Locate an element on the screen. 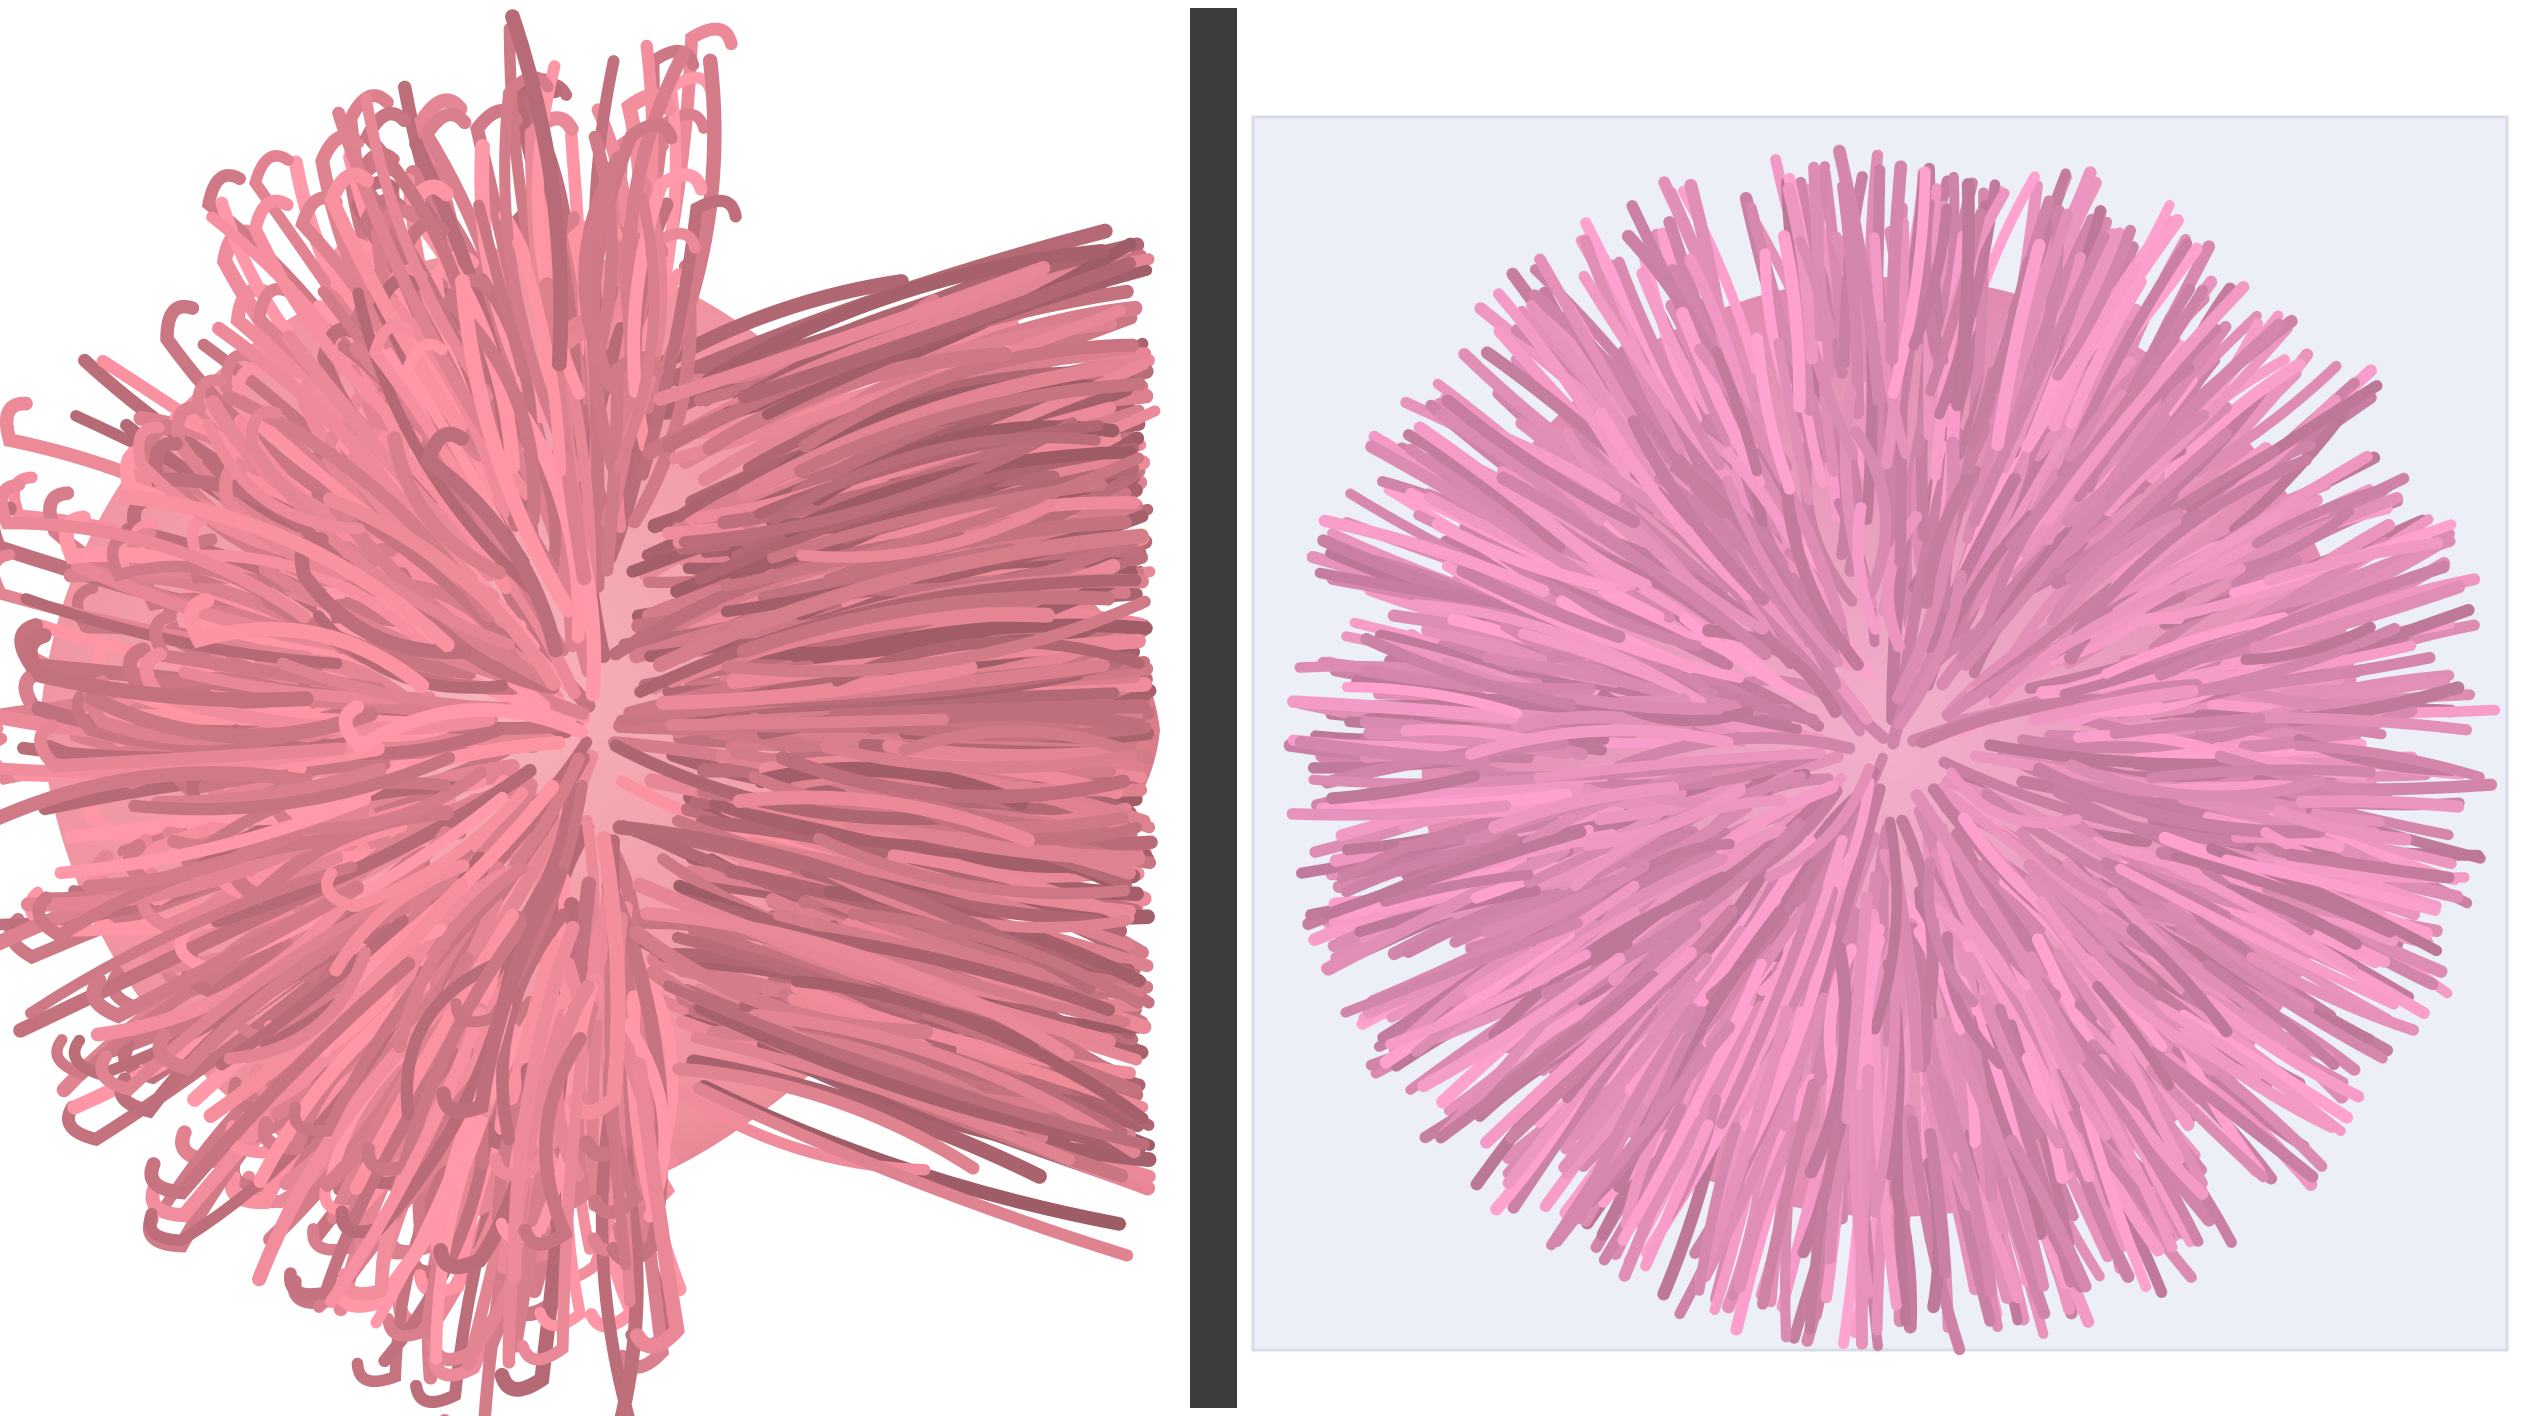 The image size is (2525, 1416). divider-bar is located at coordinates (1213, 708).